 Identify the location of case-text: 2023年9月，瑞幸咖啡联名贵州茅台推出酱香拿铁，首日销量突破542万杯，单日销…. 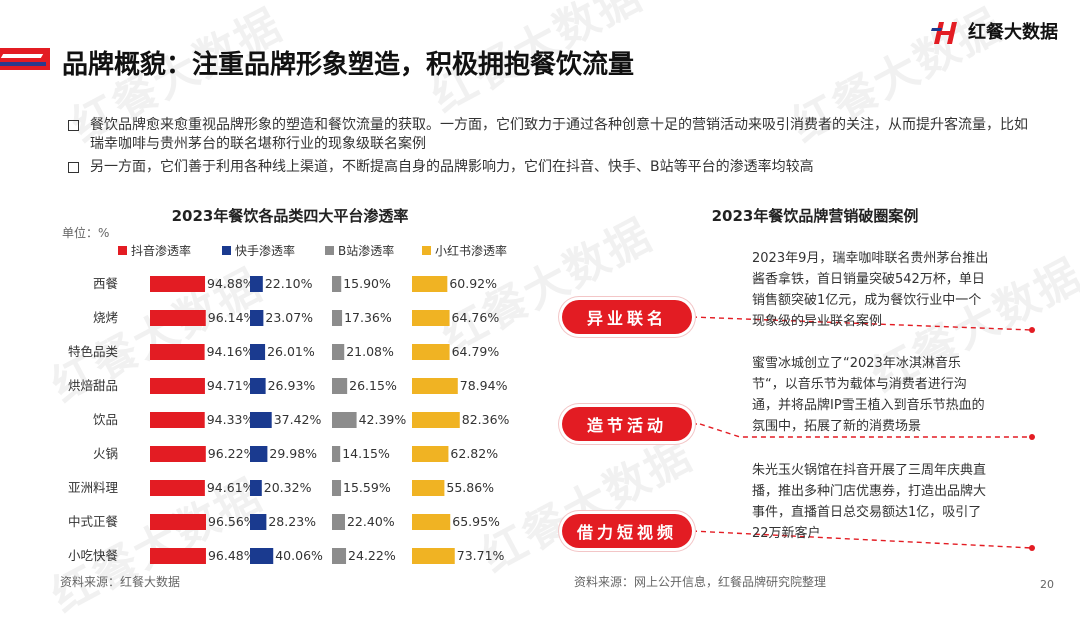
(870, 290).